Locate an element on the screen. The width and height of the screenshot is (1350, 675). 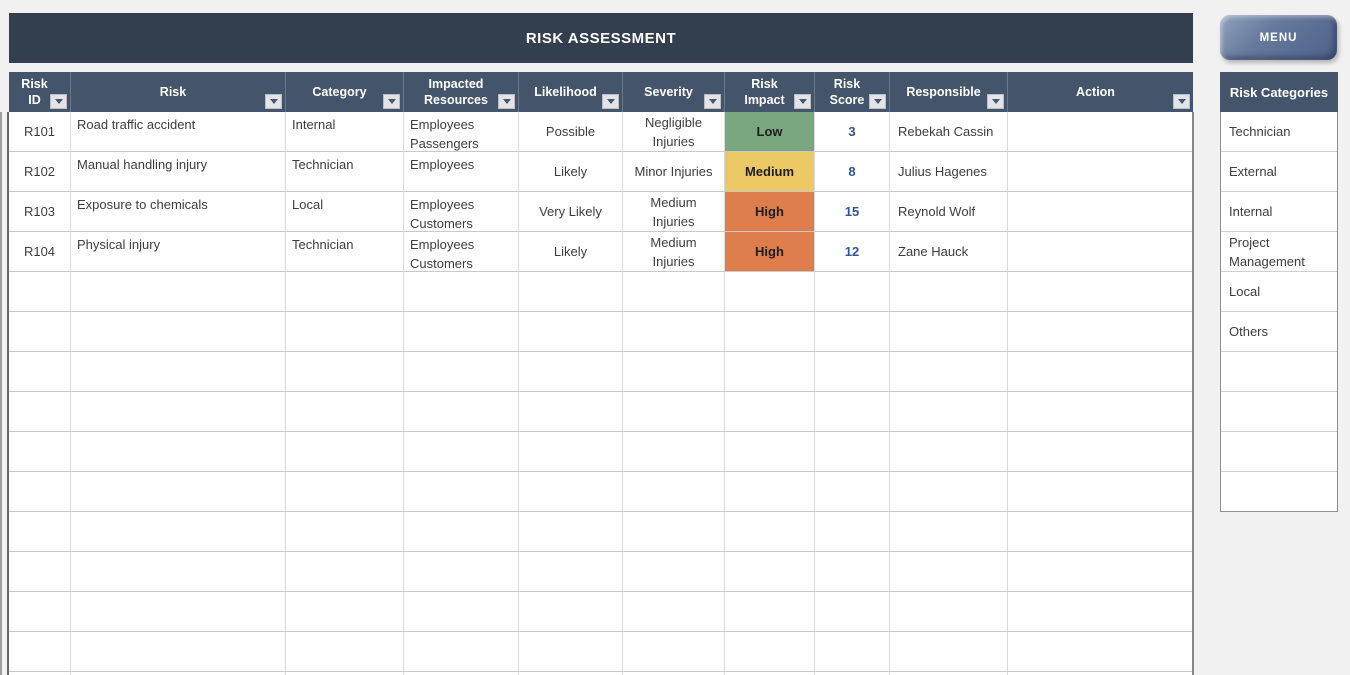
column-header-severity: Severity is located at coordinates (674, 92).